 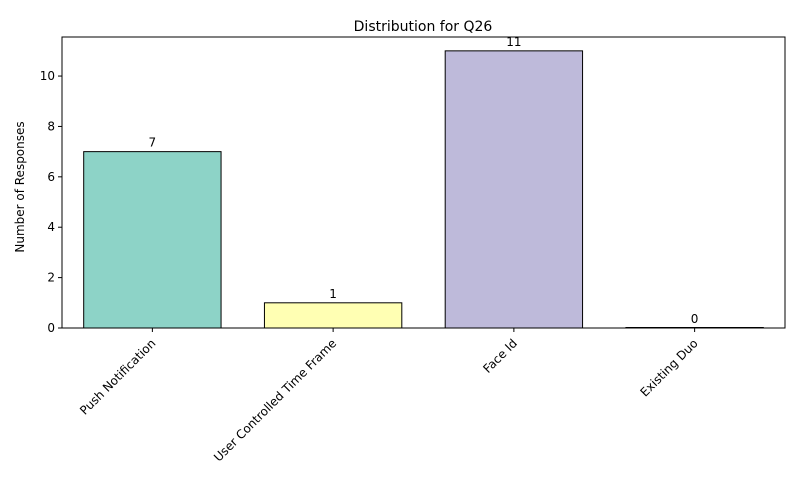 I want to click on data-label-0: 7, so click(x=153, y=143).